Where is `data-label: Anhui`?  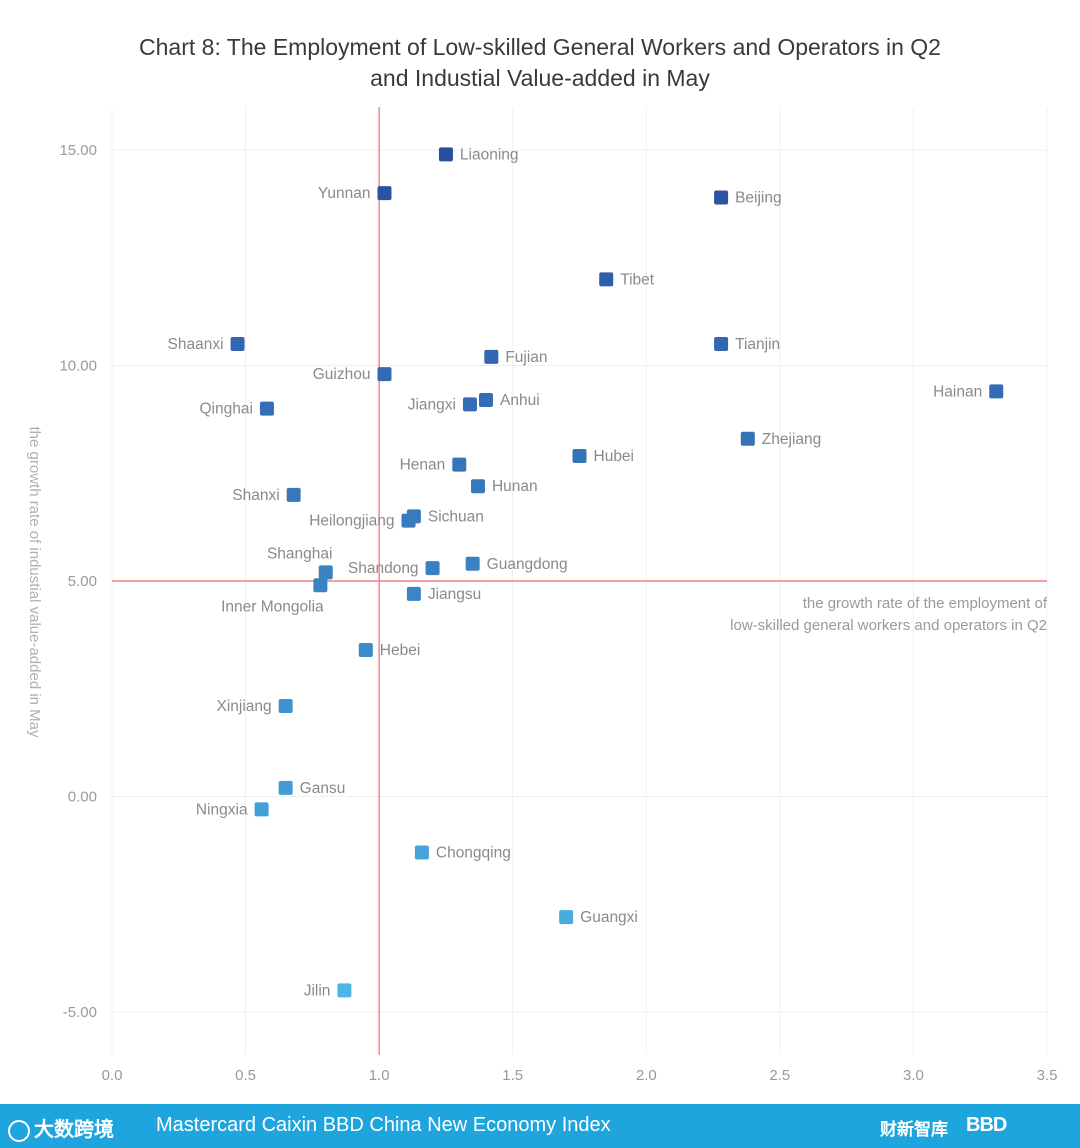
data-label: Anhui is located at coordinates (520, 400).